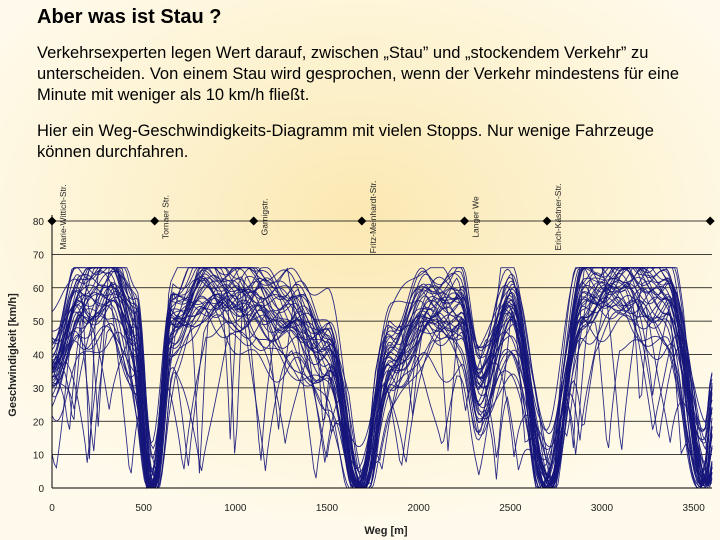 This screenshot has width=720, height=540. I want to click on slide-title: Aber was ist Stau ?, so click(129, 17).